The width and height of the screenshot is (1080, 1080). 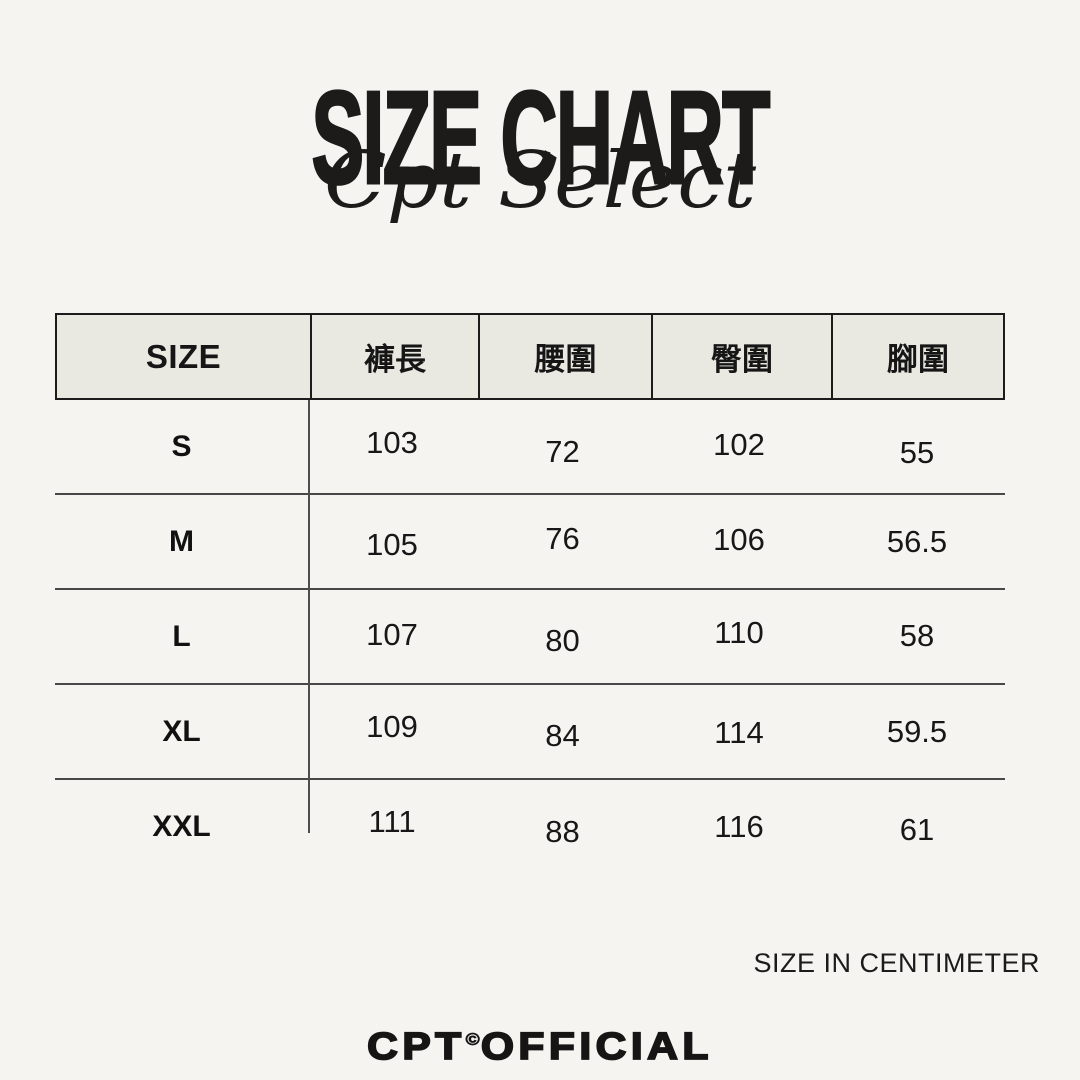 What do you see at coordinates (917, 635) in the screenshot?
I see `cell-value: 58` at bounding box center [917, 635].